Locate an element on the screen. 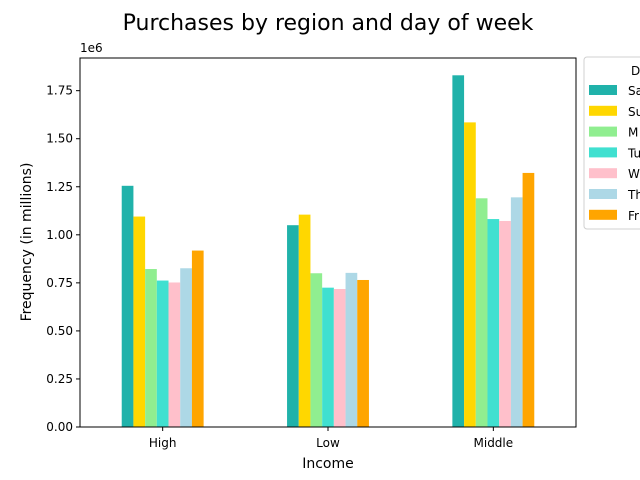 The height and width of the screenshot is (480, 640). legend-swatch-th is located at coordinates (603, 194).